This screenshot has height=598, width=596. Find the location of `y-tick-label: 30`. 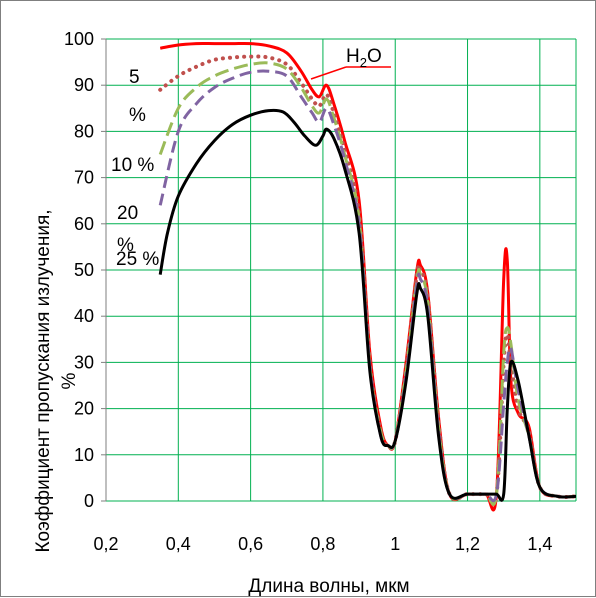

y-tick-label: 30 is located at coordinates (84, 362).